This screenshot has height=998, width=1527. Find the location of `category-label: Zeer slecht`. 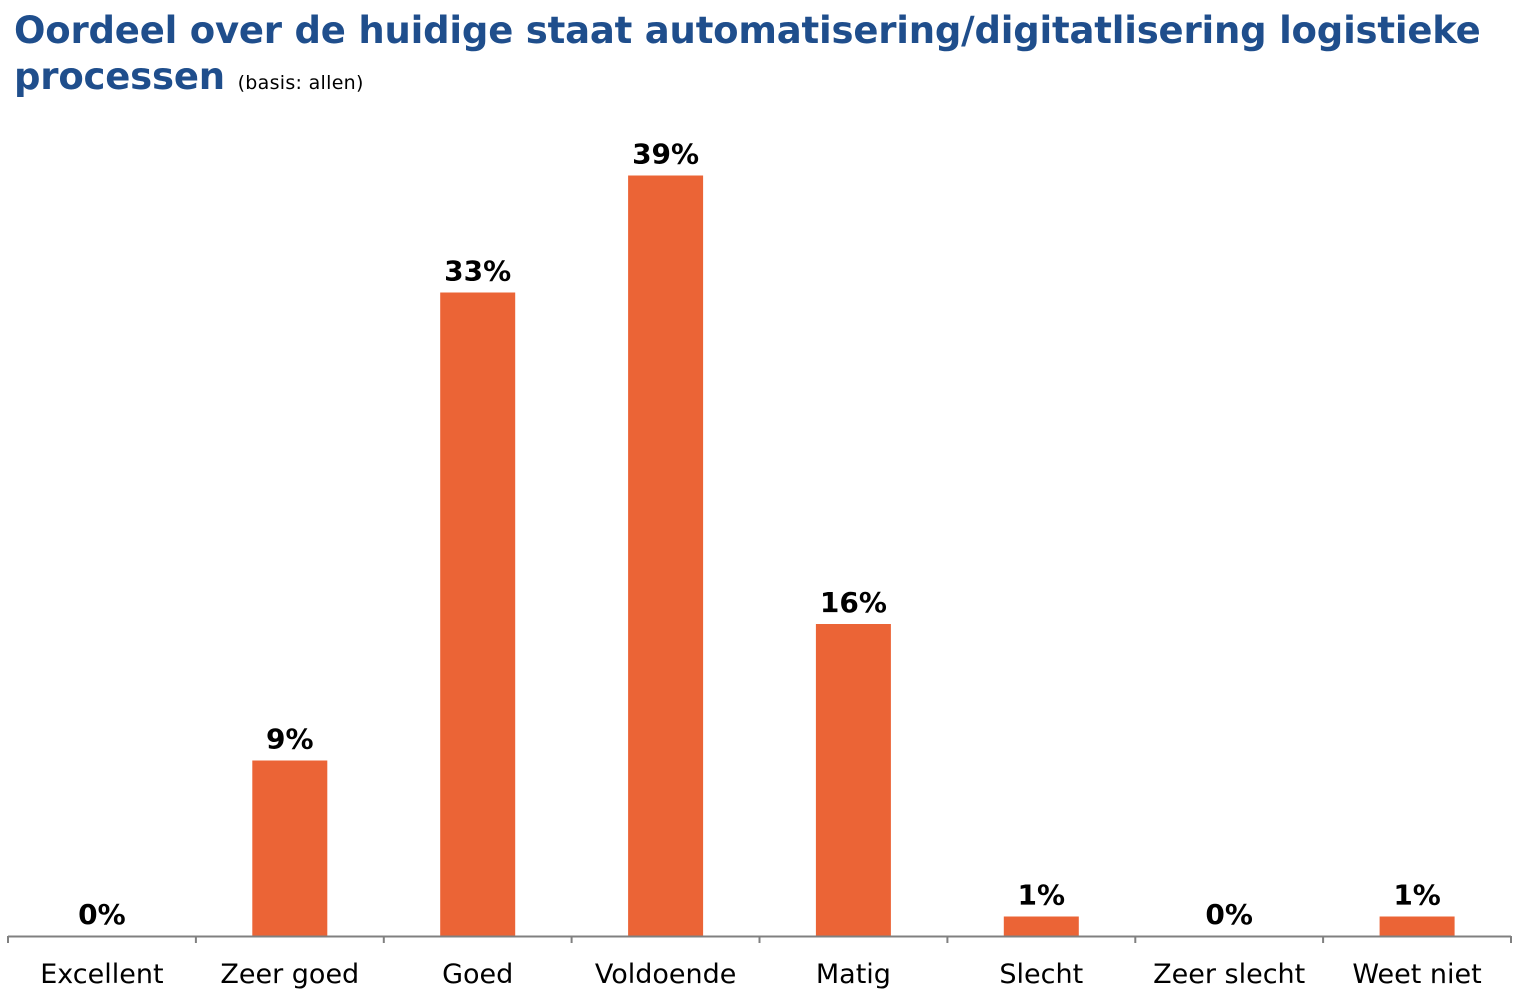

category-label: Zeer slecht is located at coordinates (1229, 974).